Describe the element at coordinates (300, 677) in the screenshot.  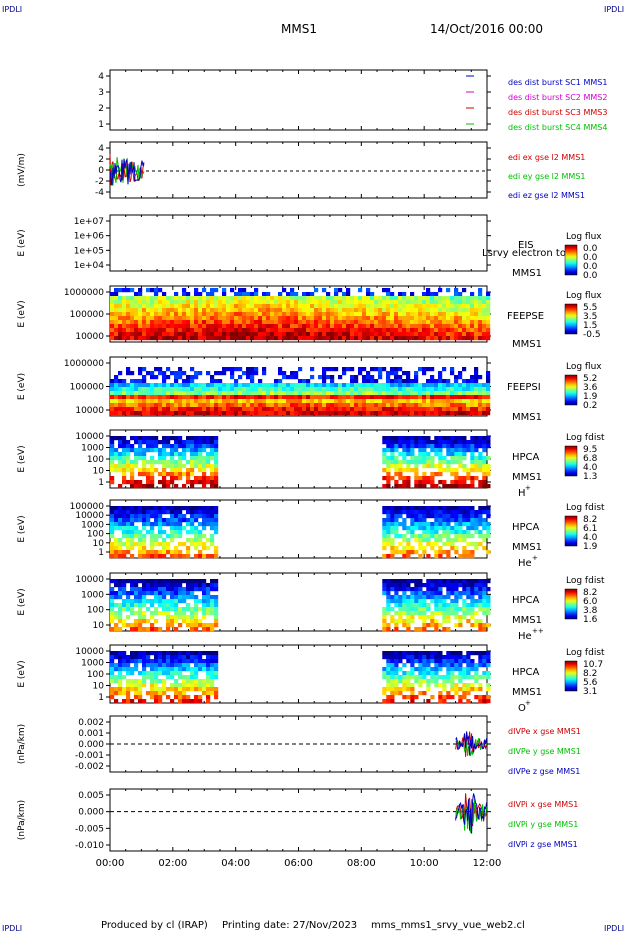
I see `hpca-o-spectrogram` at that location.